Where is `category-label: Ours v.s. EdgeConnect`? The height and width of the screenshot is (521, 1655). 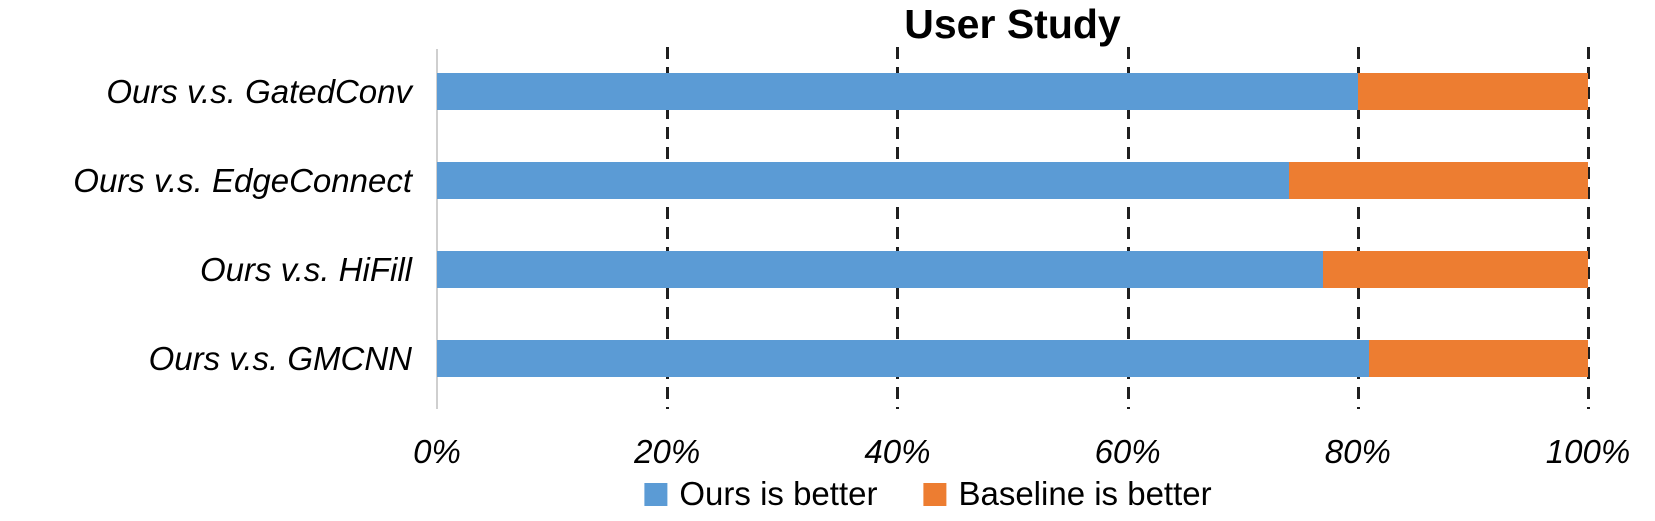 category-label: Ours v.s. EdgeConnect is located at coordinates (242, 180).